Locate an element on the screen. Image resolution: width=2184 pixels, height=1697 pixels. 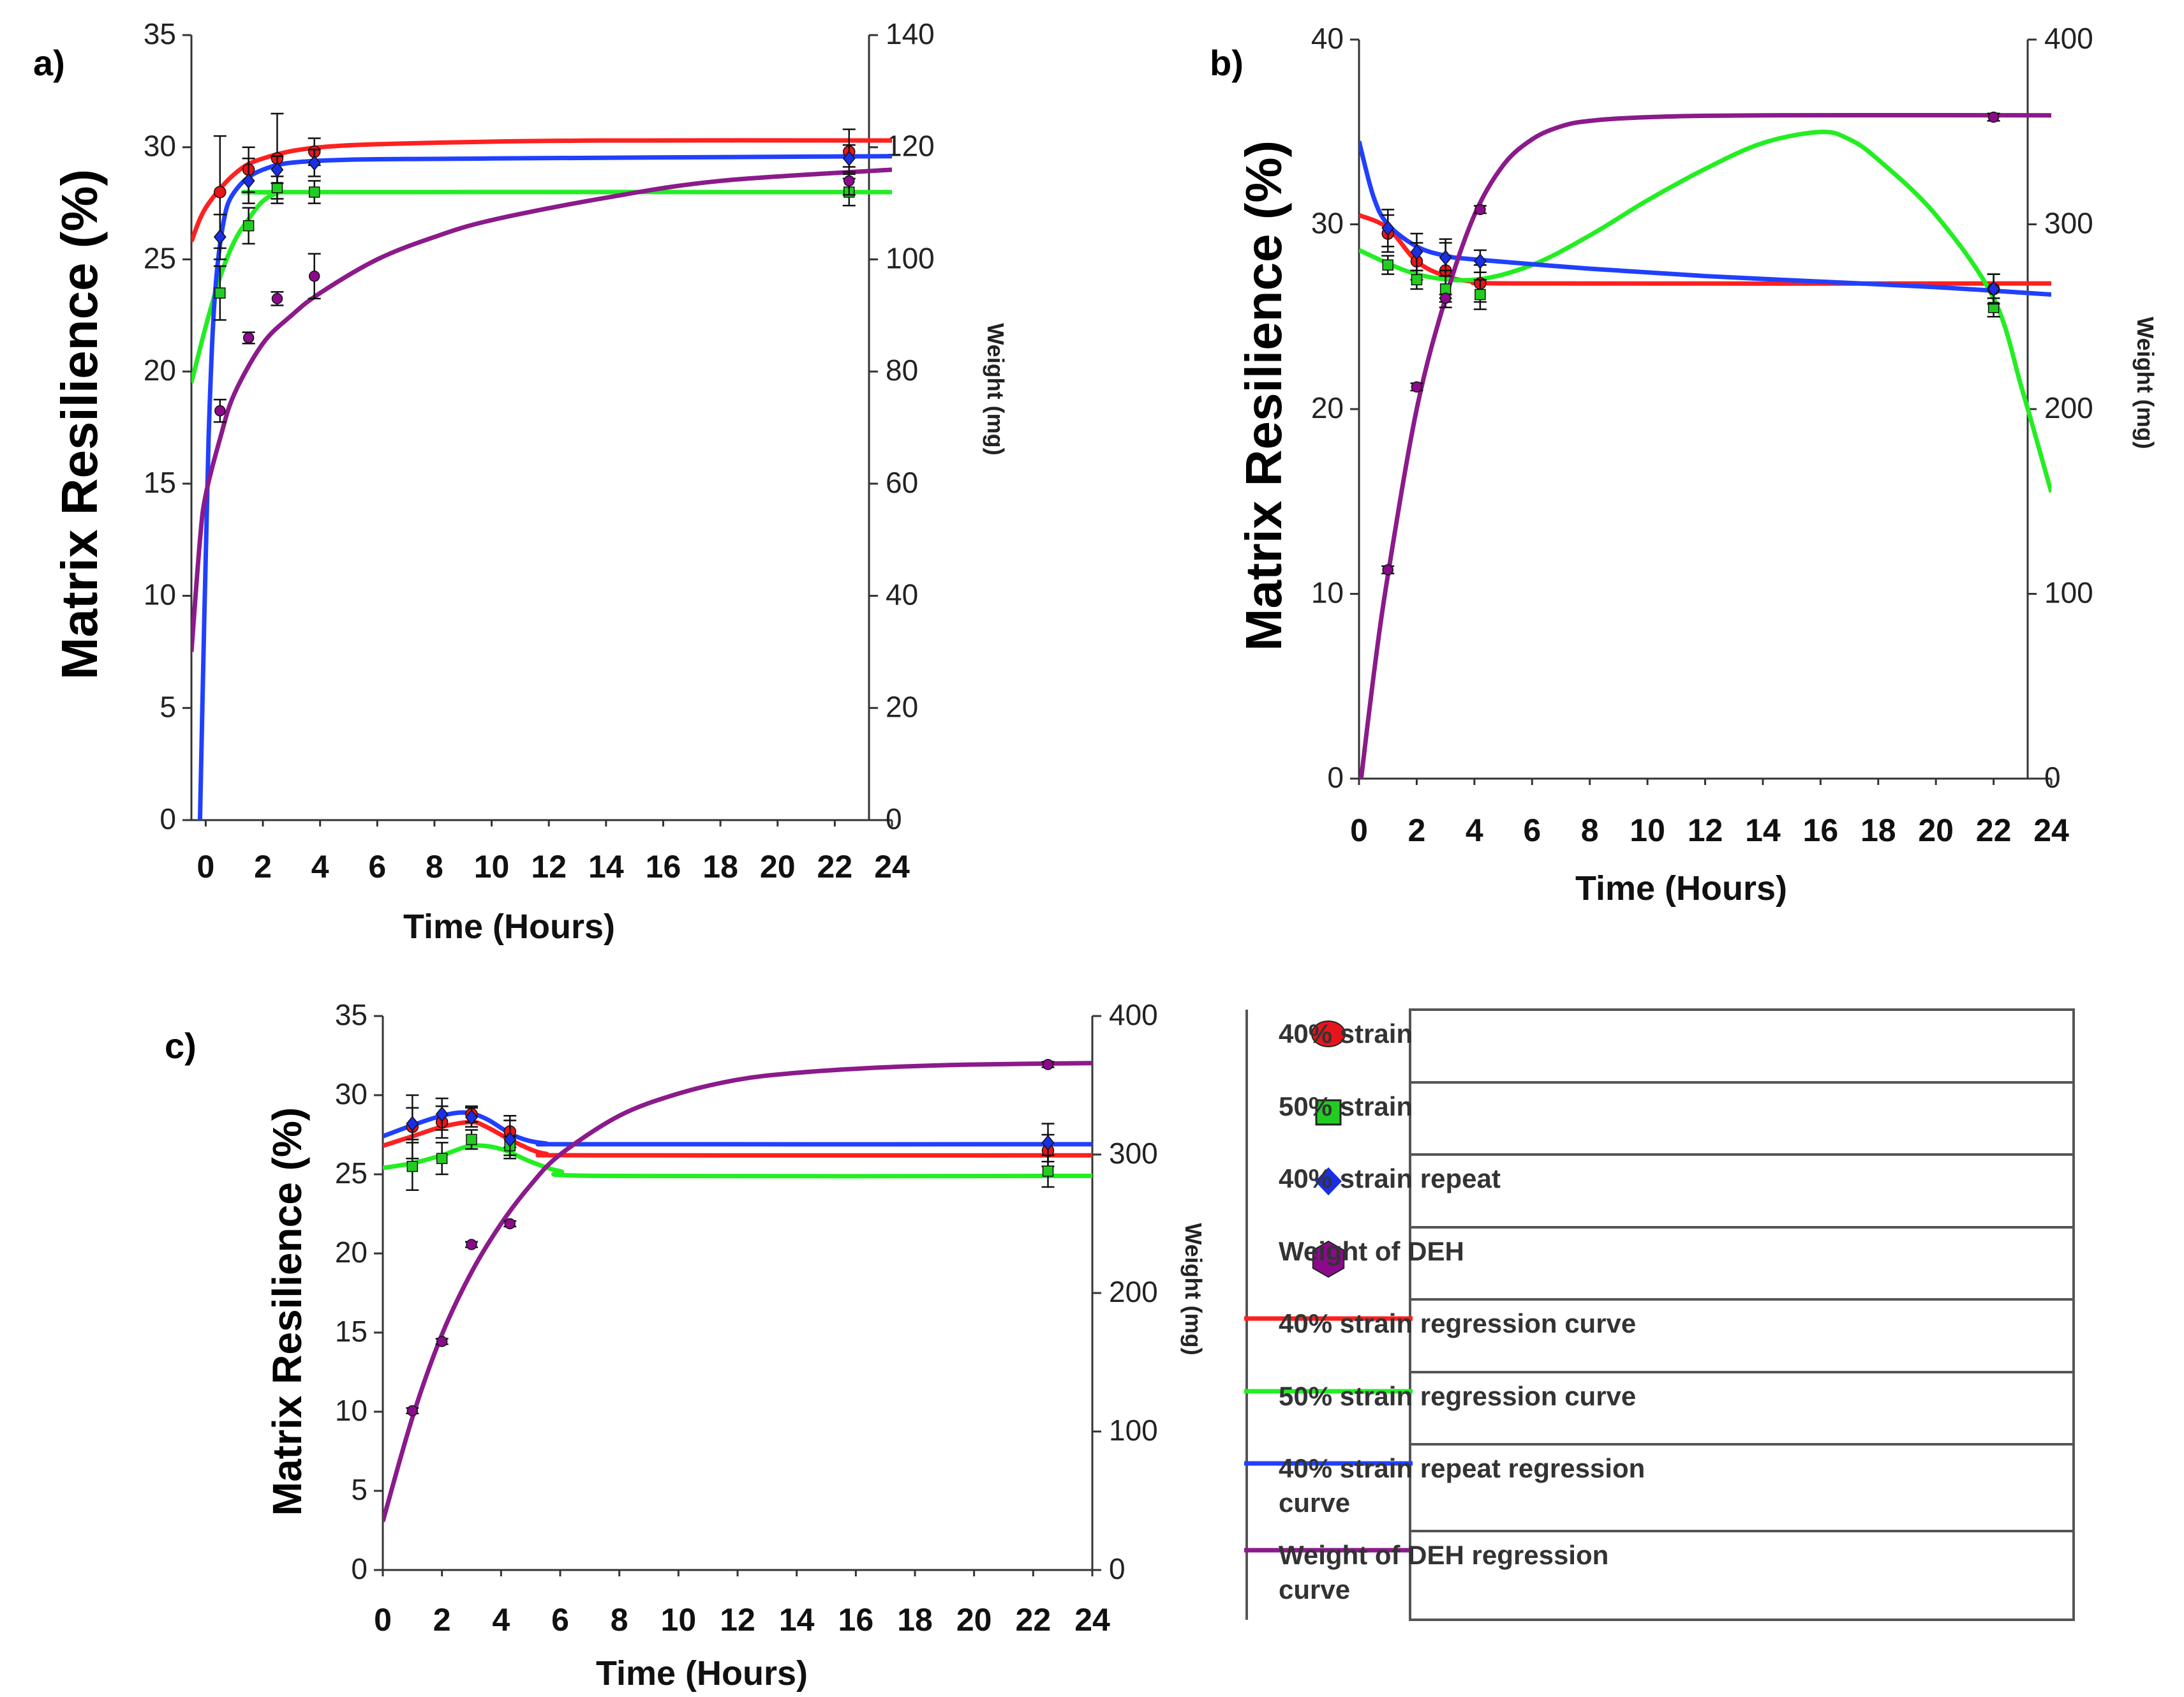
panel-b-plot-area is located at coordinates (1705, 445).